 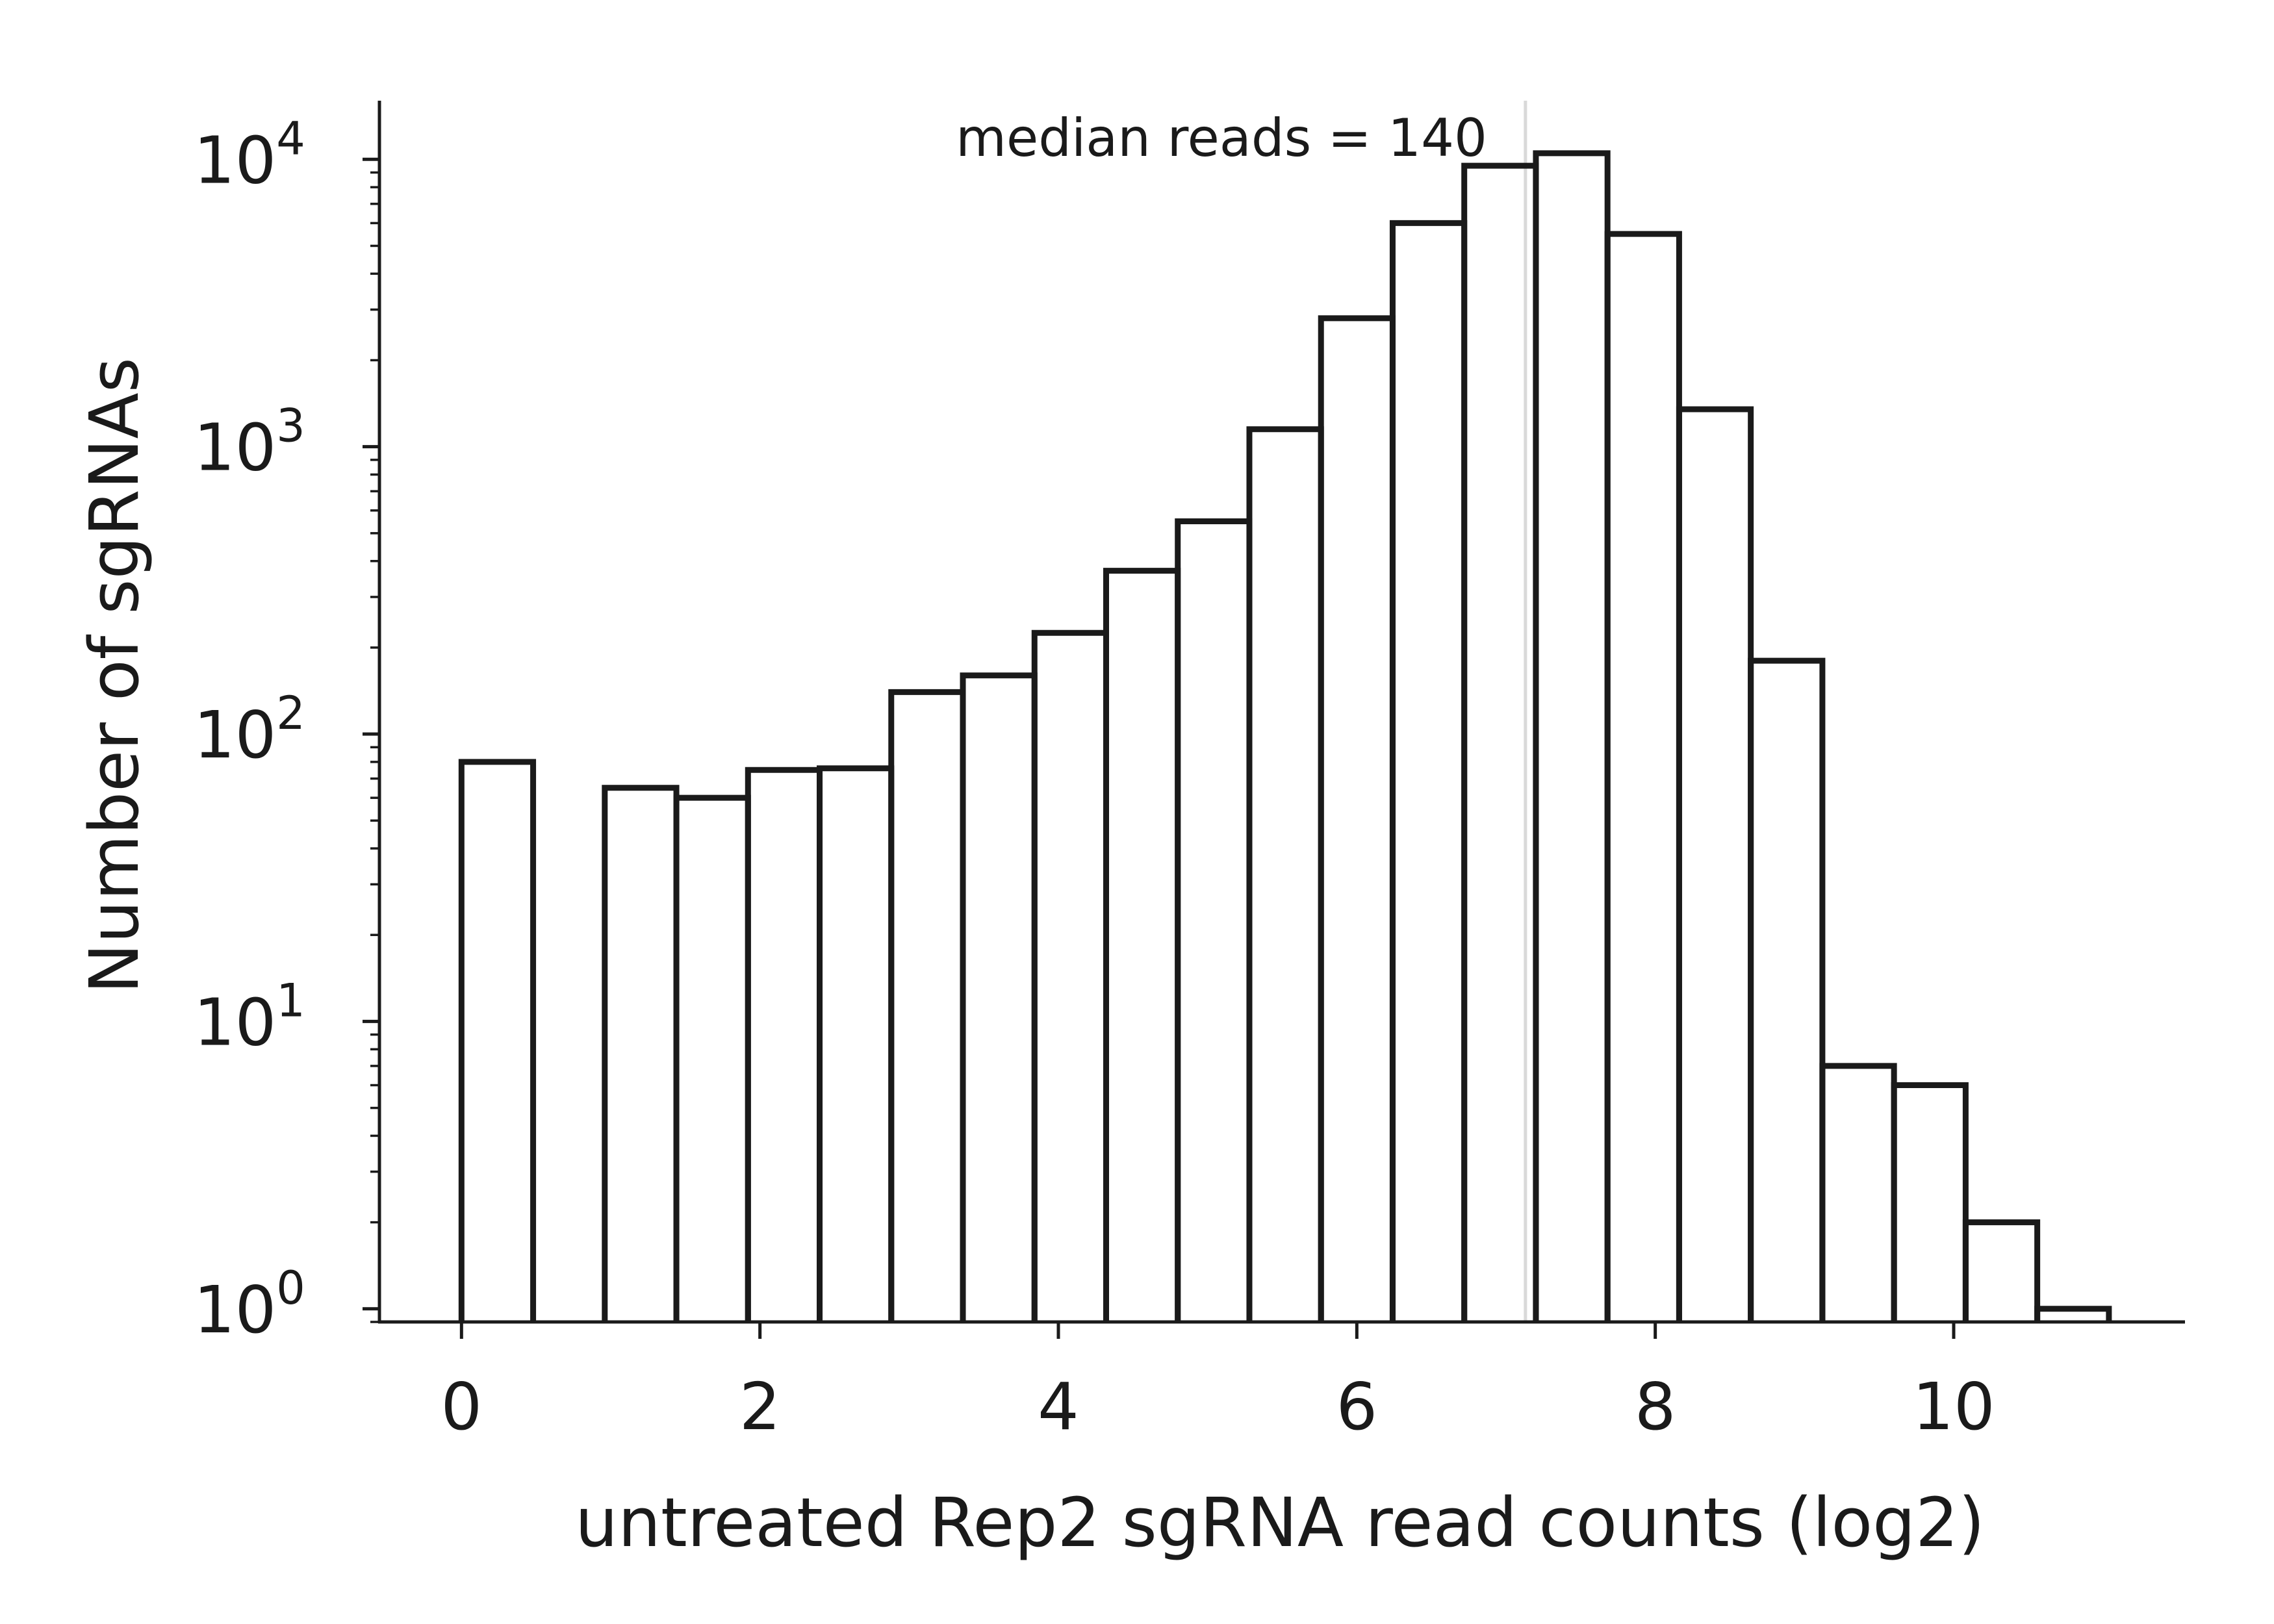 I want to click on x-tick-label: 0, so click(x=462, y=1407).